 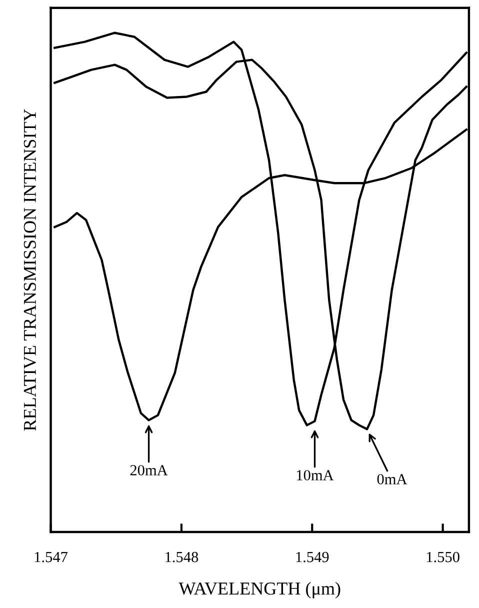 I want to click on y-axis-title: RELATIVE TRANSMISSION INTENSITY, so click(x=30, y=270).